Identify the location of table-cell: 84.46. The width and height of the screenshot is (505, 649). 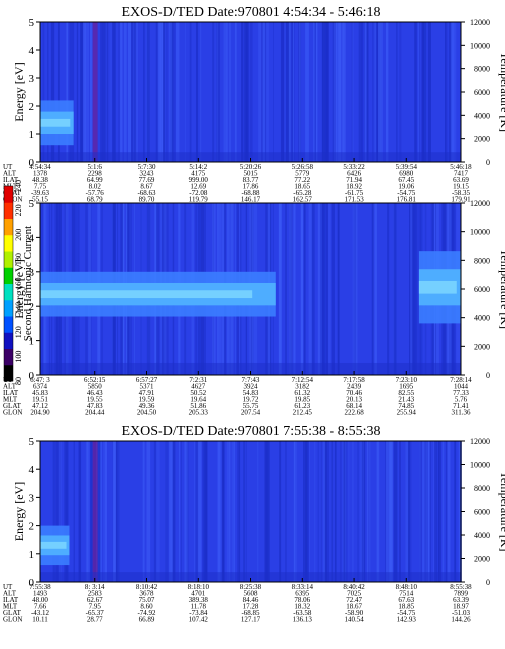
(251, 600).